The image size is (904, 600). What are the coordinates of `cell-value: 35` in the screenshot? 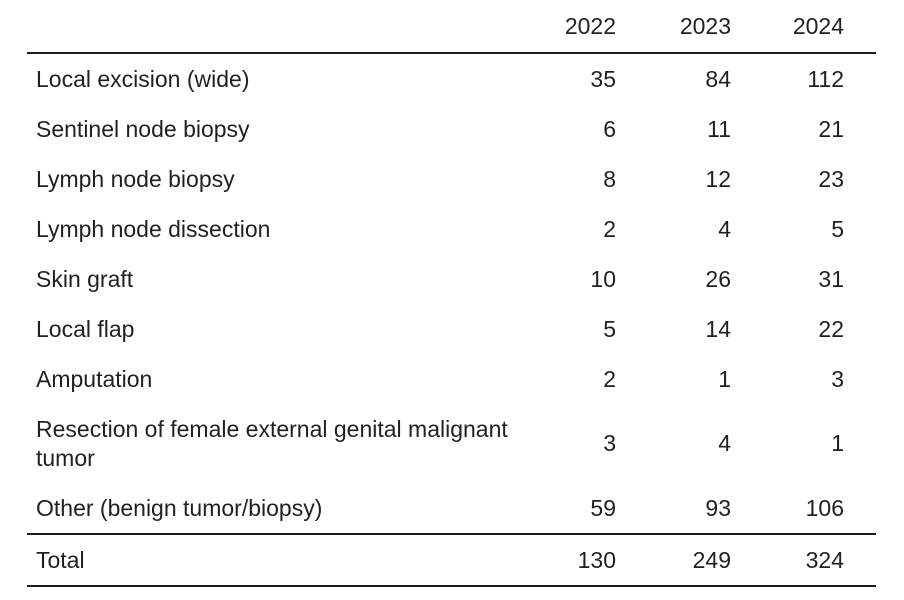 It's located at (603, 78).